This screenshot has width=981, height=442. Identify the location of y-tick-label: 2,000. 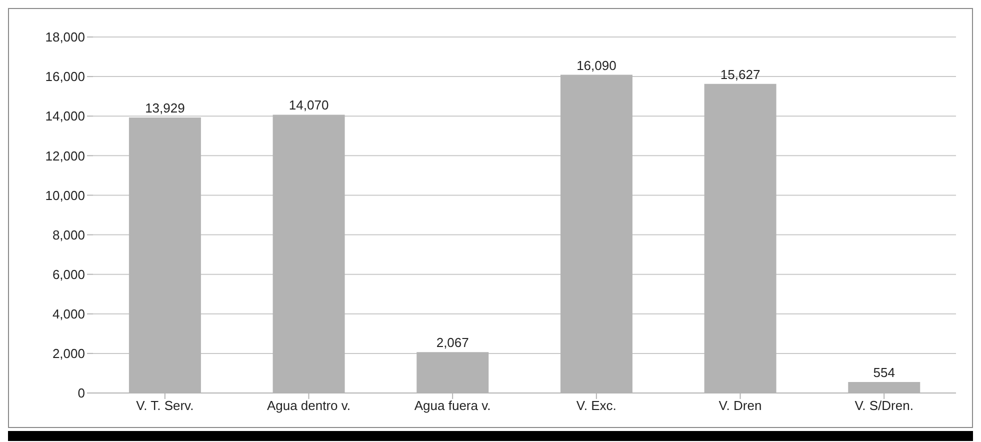
(68, 354).